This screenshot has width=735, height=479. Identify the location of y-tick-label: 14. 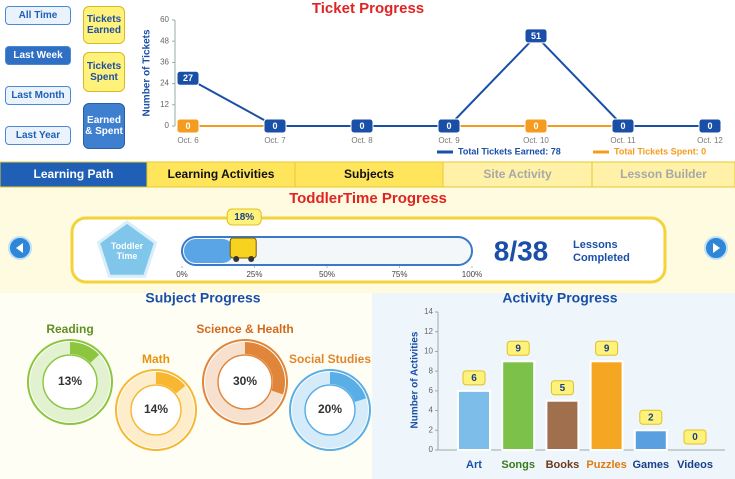
(428, 311).